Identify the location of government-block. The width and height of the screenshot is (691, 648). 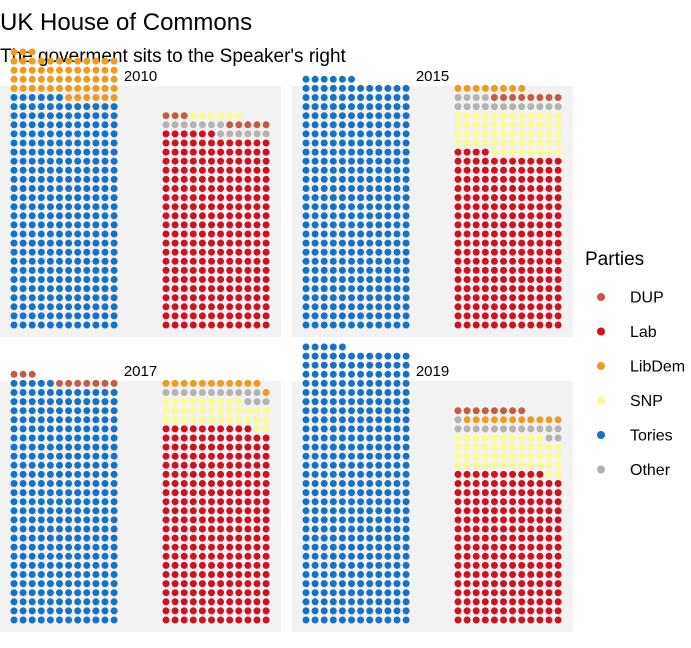
(64, 497).